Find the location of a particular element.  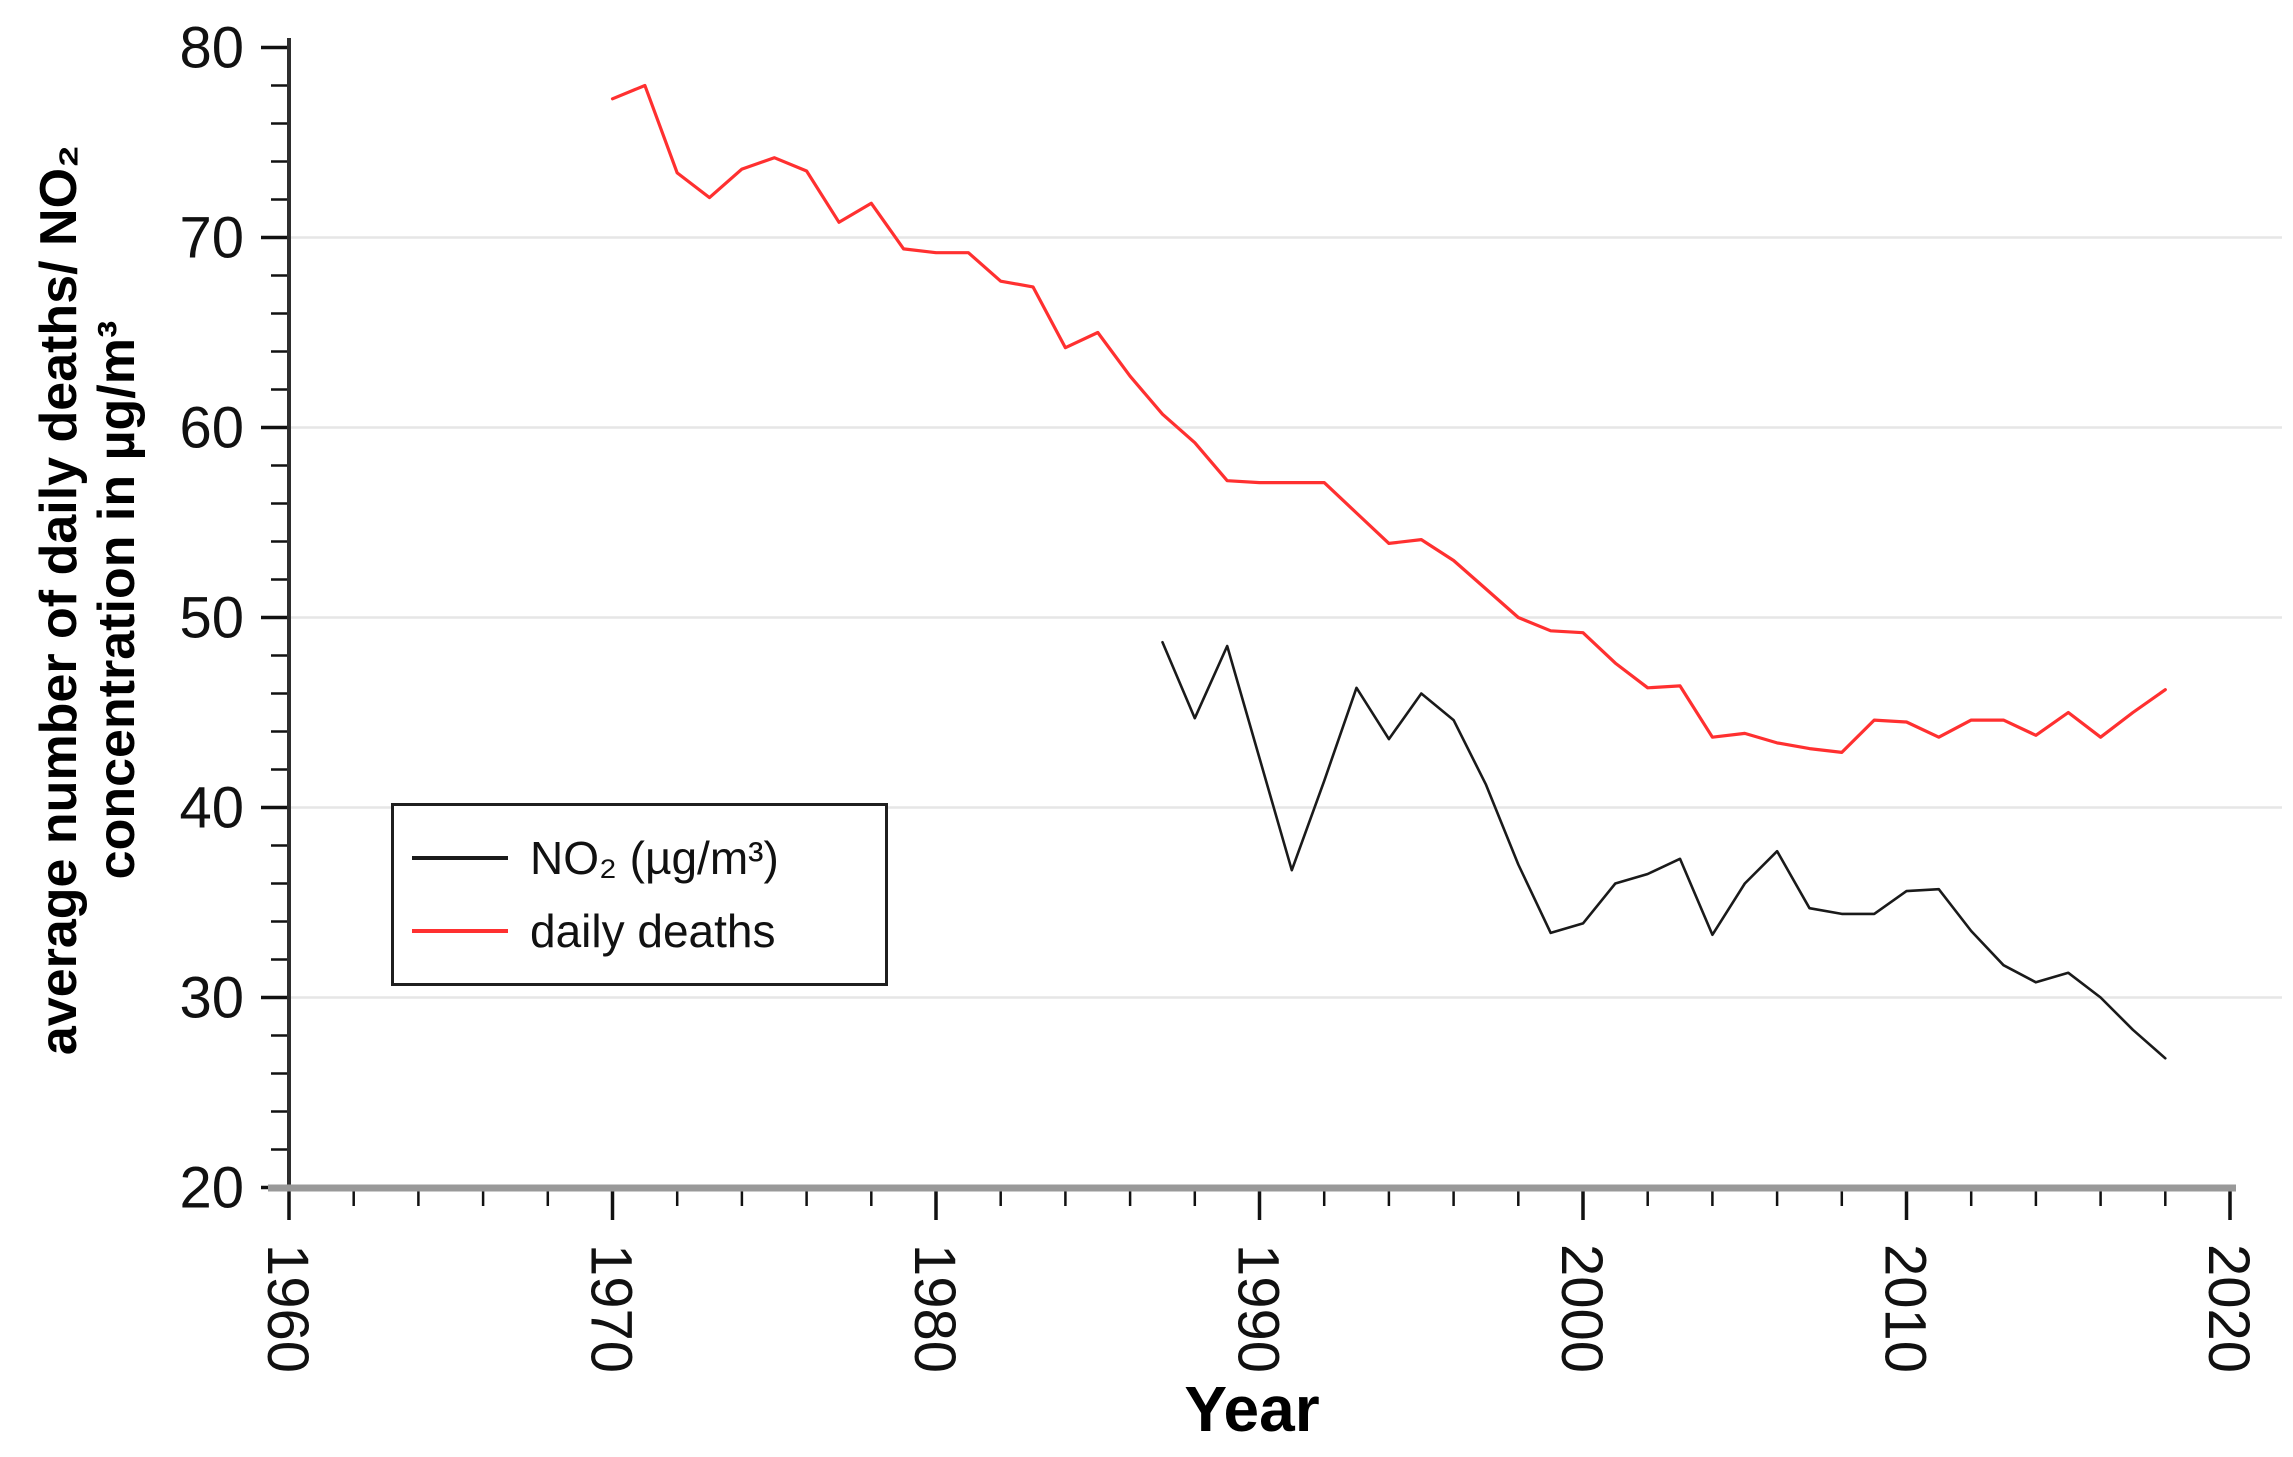

y-tick-label-50: 50 is located at coordinates (211, 618).